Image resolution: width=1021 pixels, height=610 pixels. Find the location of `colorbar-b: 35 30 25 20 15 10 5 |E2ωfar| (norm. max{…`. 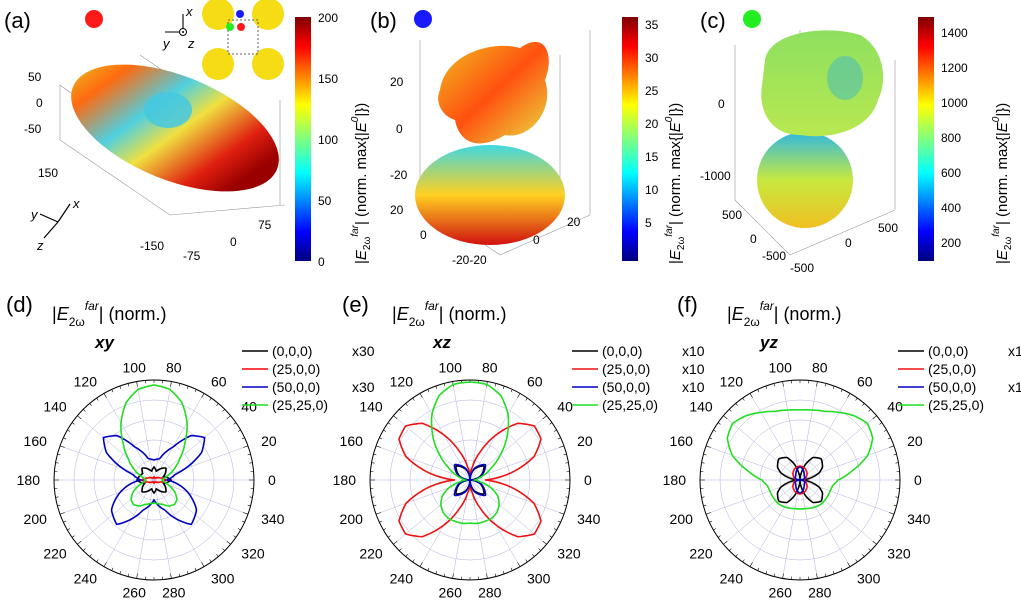

colorbar-b: 35 30 25 20 15 10 5 |E2ωfar| (norm. max{… is located at coordinates (654, 140).